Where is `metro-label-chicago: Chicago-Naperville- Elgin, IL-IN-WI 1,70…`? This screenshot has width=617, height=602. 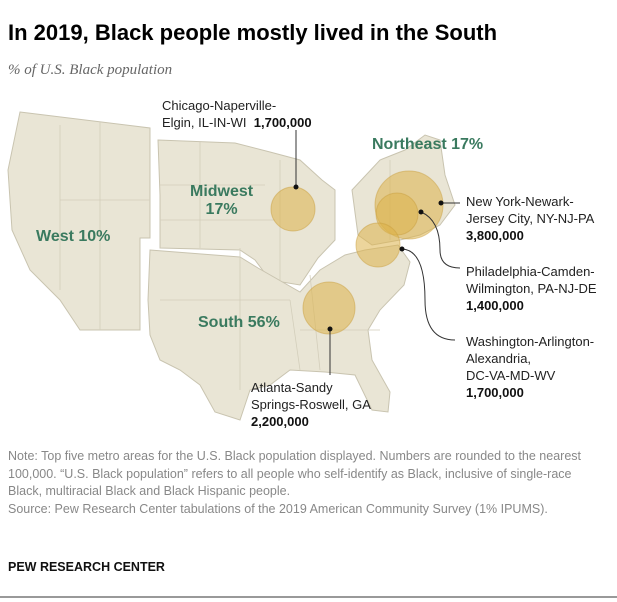
metro-label-chicago: Chicago-Naperville- Elgin, IL-IN-WI 1,70… is located at coordinates (237, 114).